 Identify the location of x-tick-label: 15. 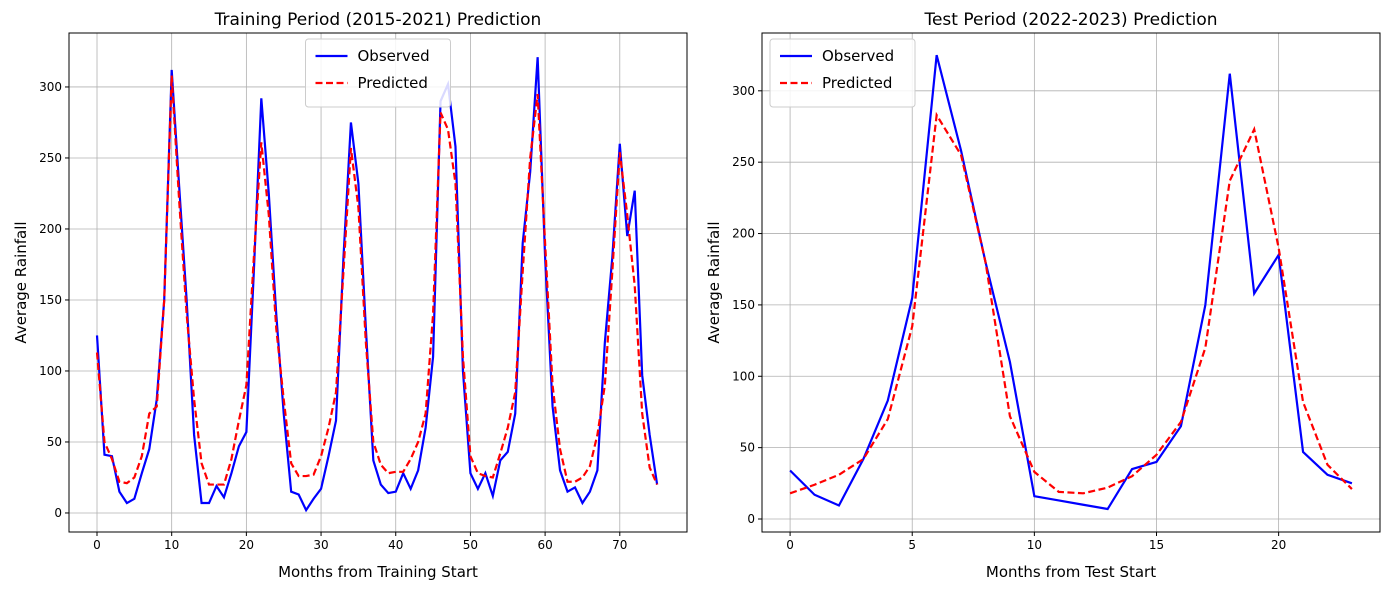
(1156, 545).